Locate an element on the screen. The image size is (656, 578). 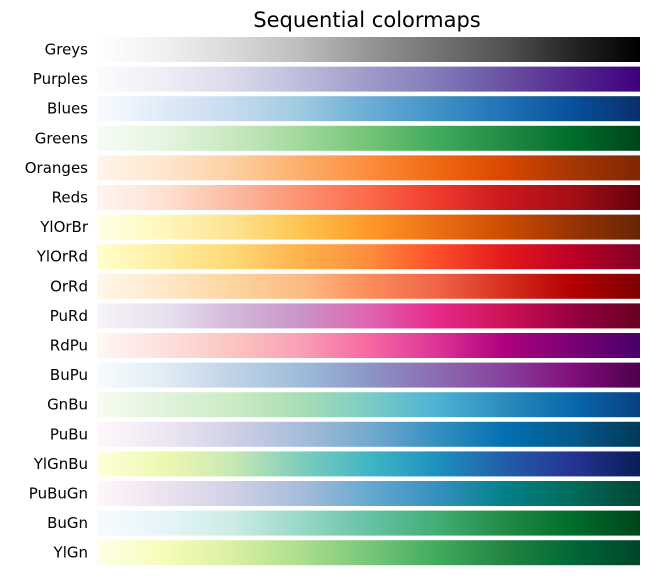
colormap-strip-pubu is located at coordinates (368, 434).